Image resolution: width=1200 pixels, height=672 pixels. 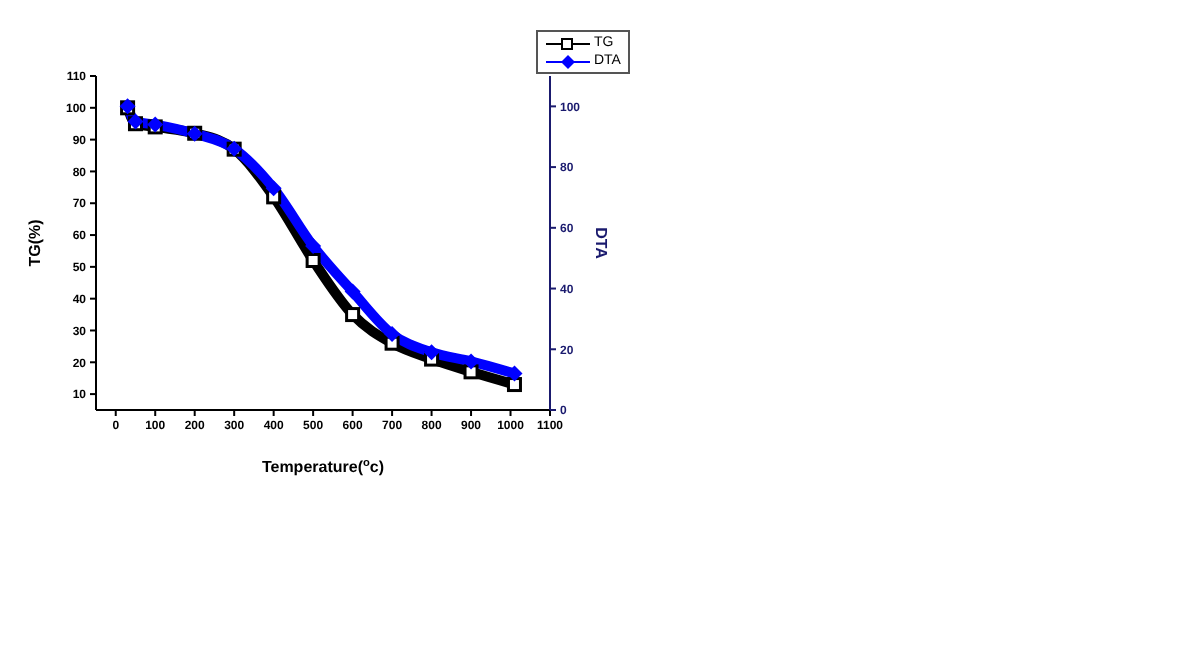 What do you see at coordinates (601, 243) in the screenshot?
I see `y2-axis-title: DTA` at bounding box center [601, 243].